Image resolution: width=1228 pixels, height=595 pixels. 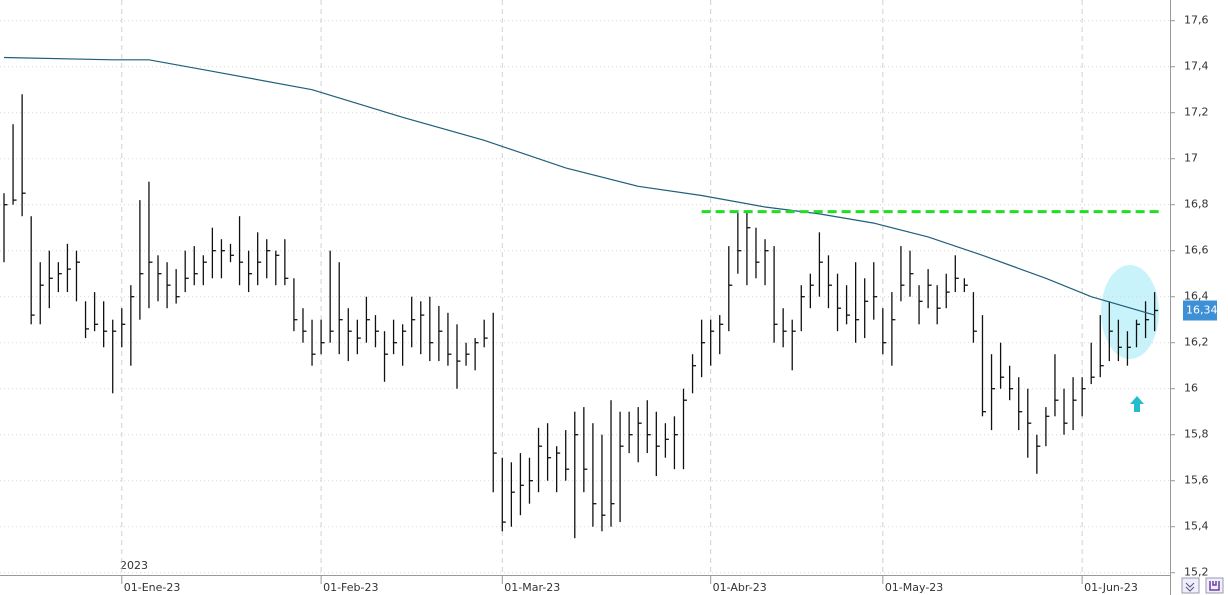 What do you see at coordinates (134, 565) in the screenshot?
I see `year-label: 2023` at bounding box center [134, 565].